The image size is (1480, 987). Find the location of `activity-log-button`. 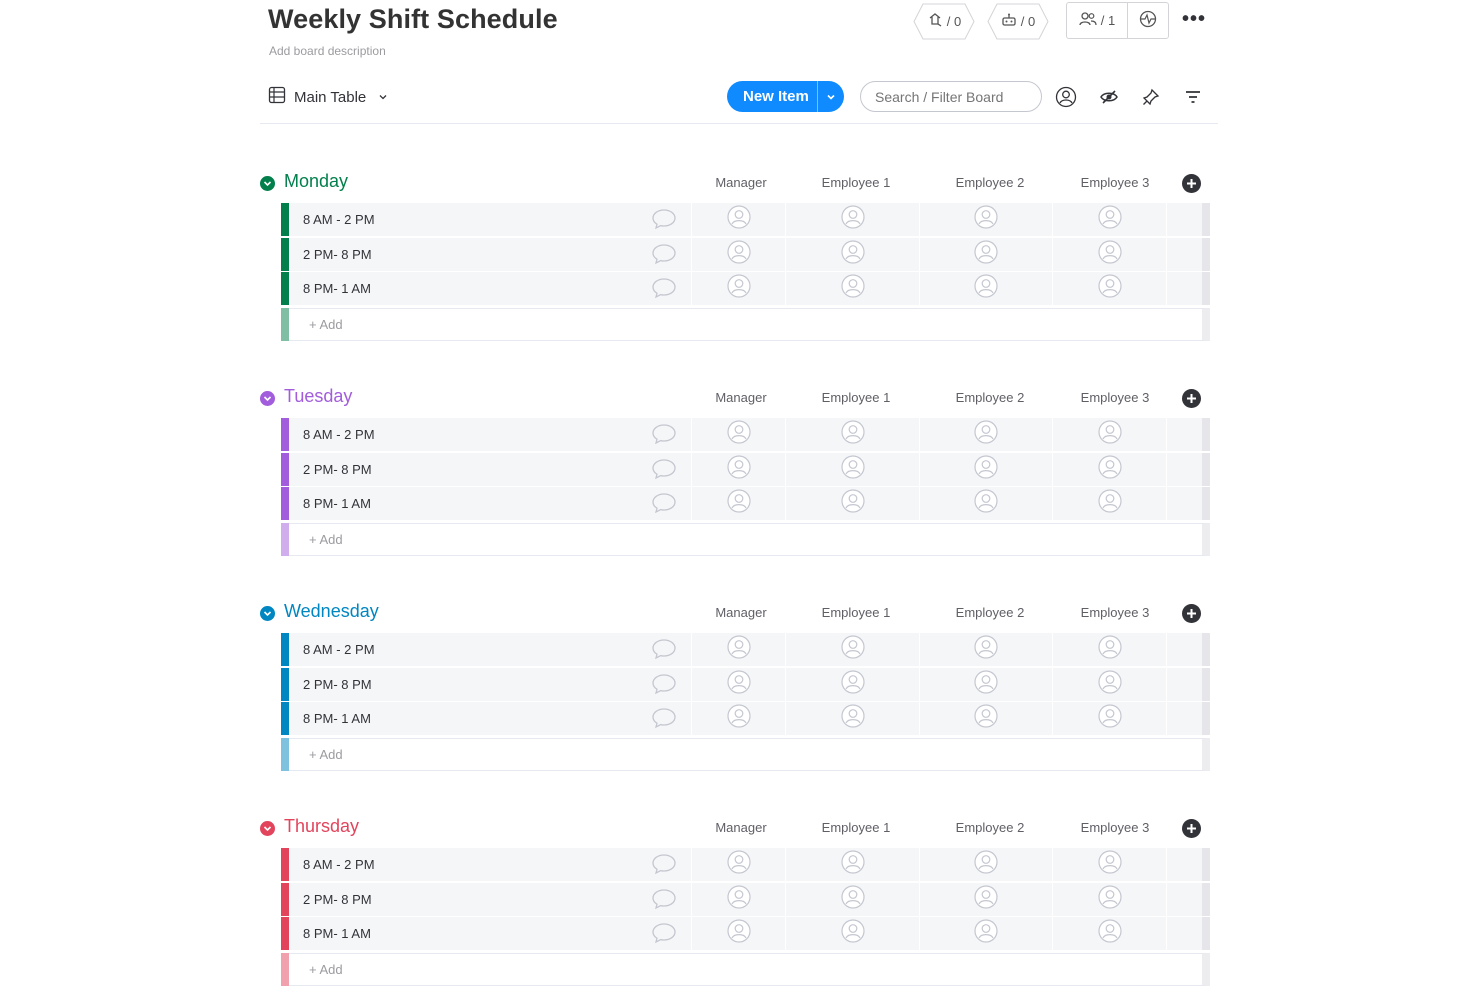

activity-log-button is located at coordinates (1148, 20).